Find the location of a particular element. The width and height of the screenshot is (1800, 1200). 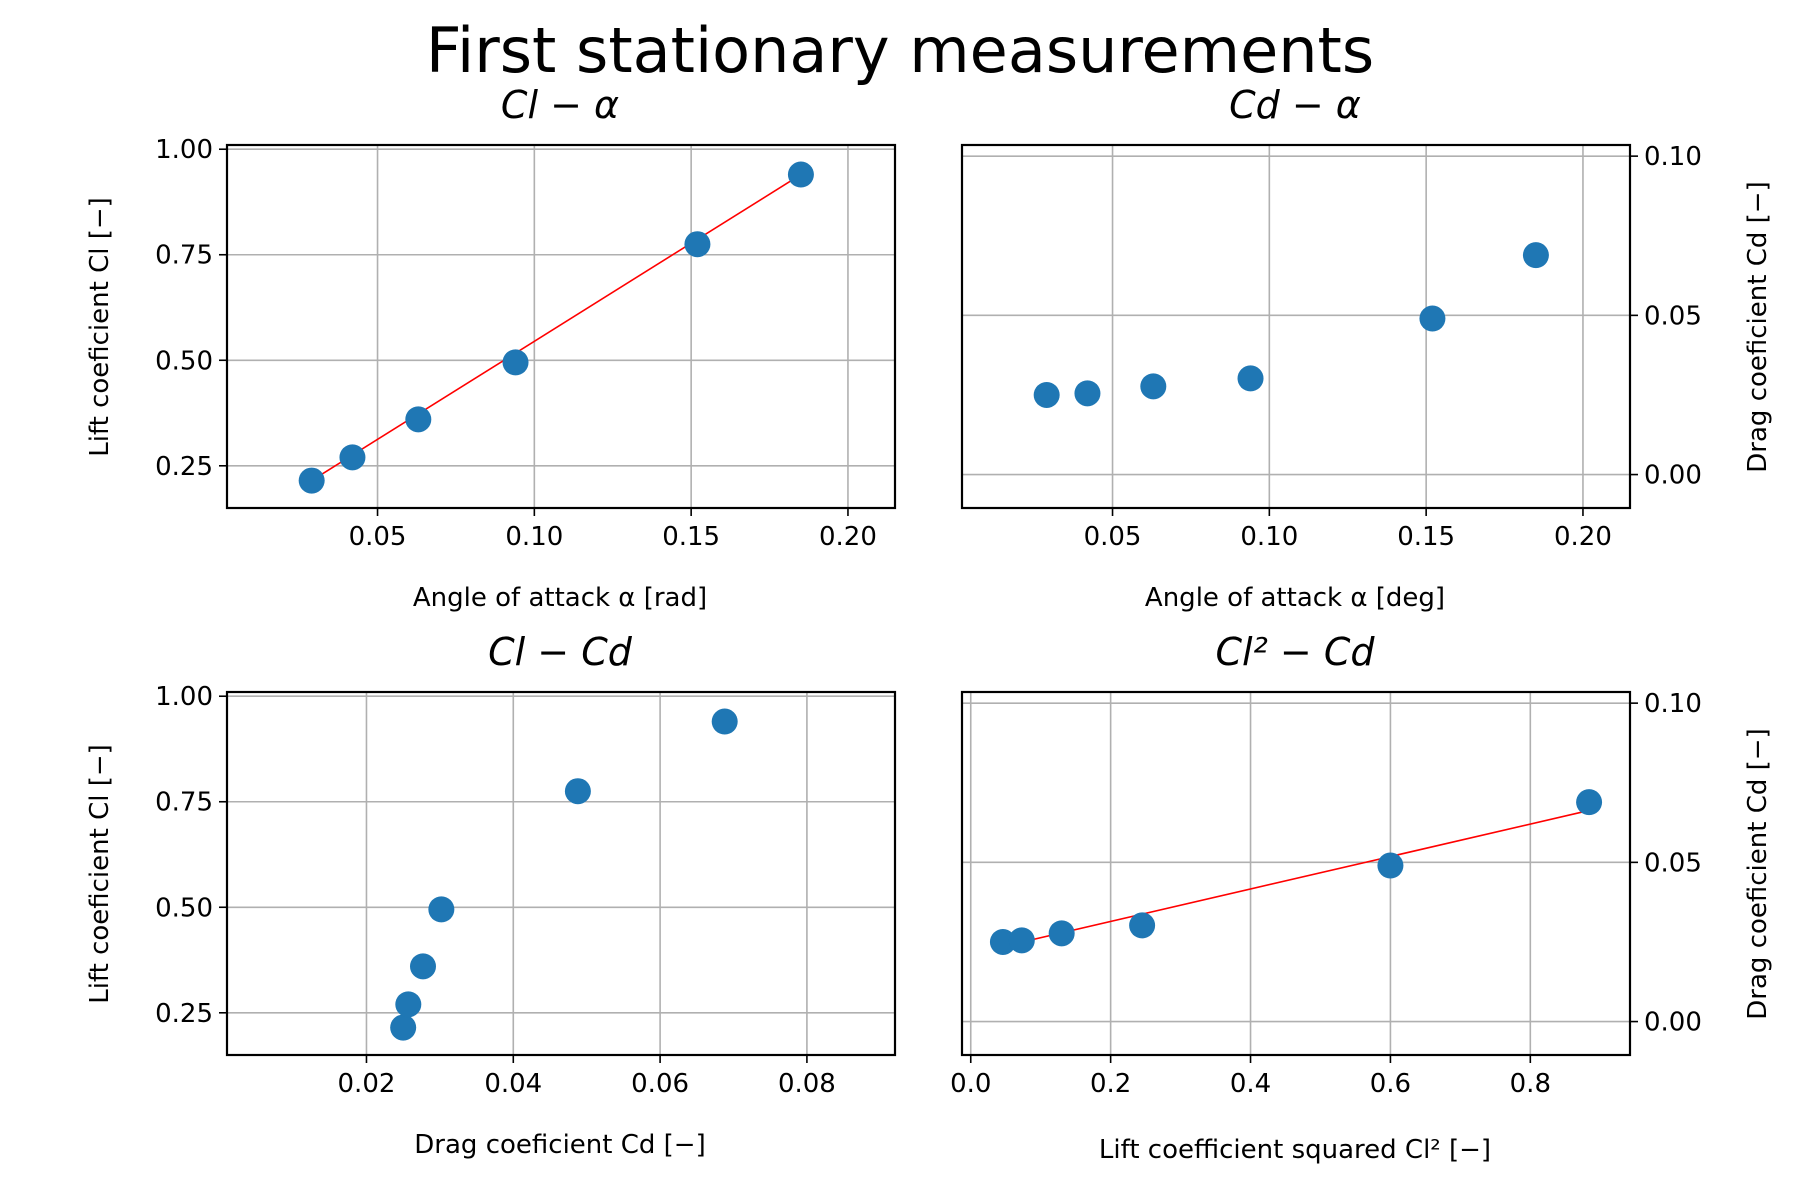

x-tick-label: 0.4 is located at coordinates (1250, 1084).